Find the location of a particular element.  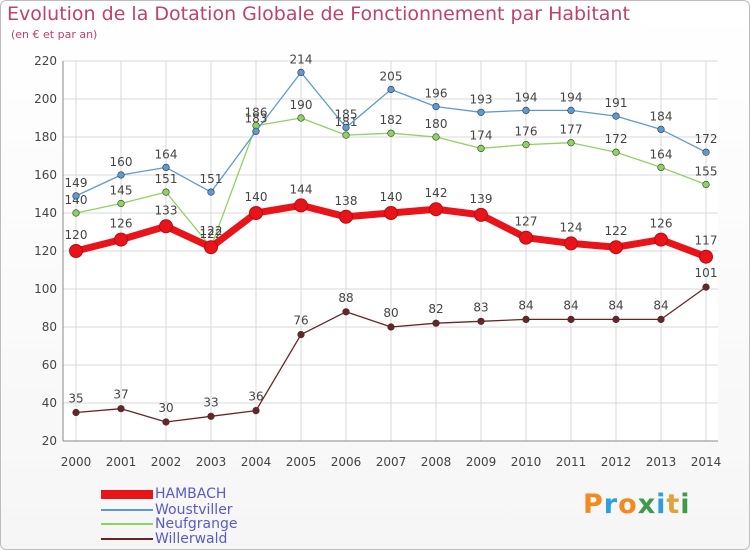

legend-label-neufgrange: Neufgrange is located at coordinates (196, 524).